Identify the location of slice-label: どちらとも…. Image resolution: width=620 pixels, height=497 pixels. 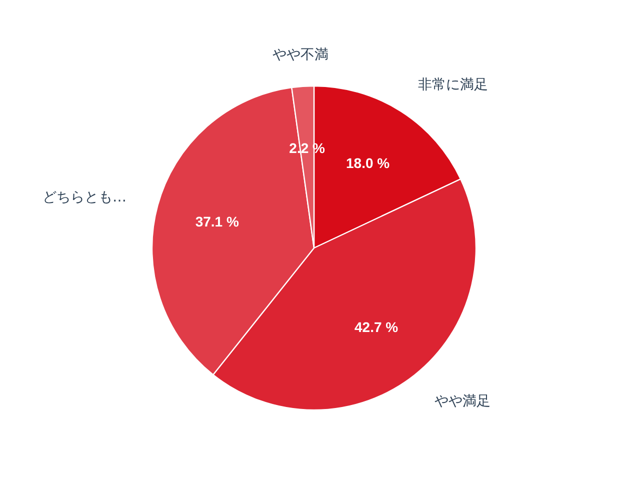
(84, 198).